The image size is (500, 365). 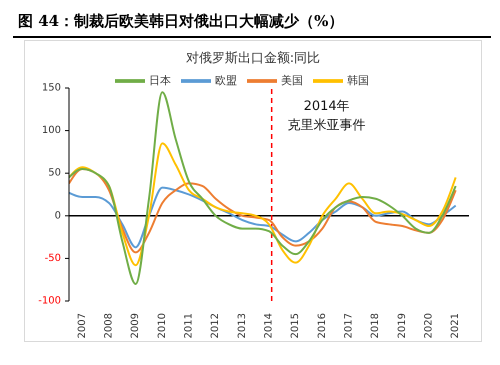 I want to click on y-tick-label: 150, so click(x=51, y=88).